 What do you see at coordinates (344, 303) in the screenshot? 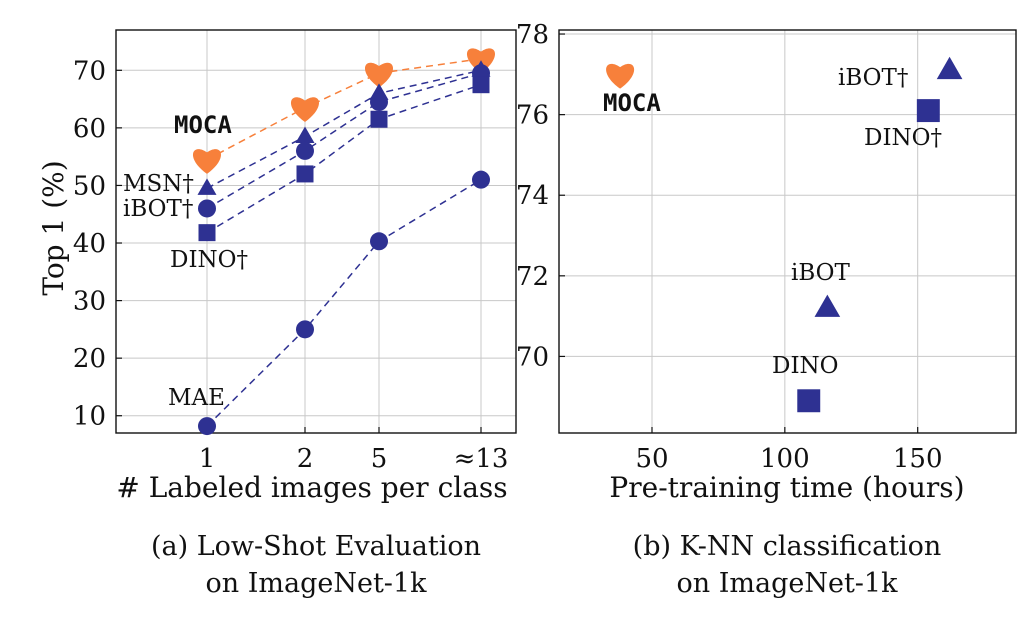
I see `series-line-mae` at bounding box center [344, 303].